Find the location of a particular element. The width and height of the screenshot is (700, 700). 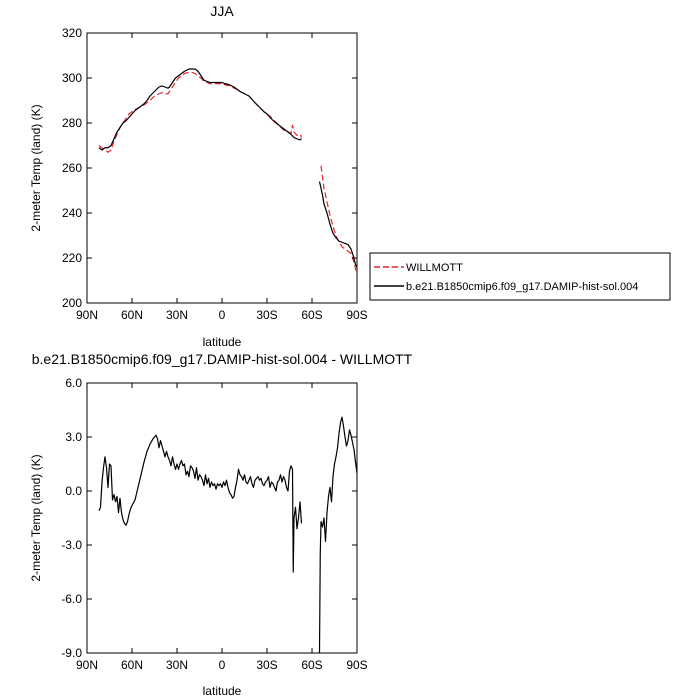

top-y-tick-label: 280 is located at coordinates (72, 123).